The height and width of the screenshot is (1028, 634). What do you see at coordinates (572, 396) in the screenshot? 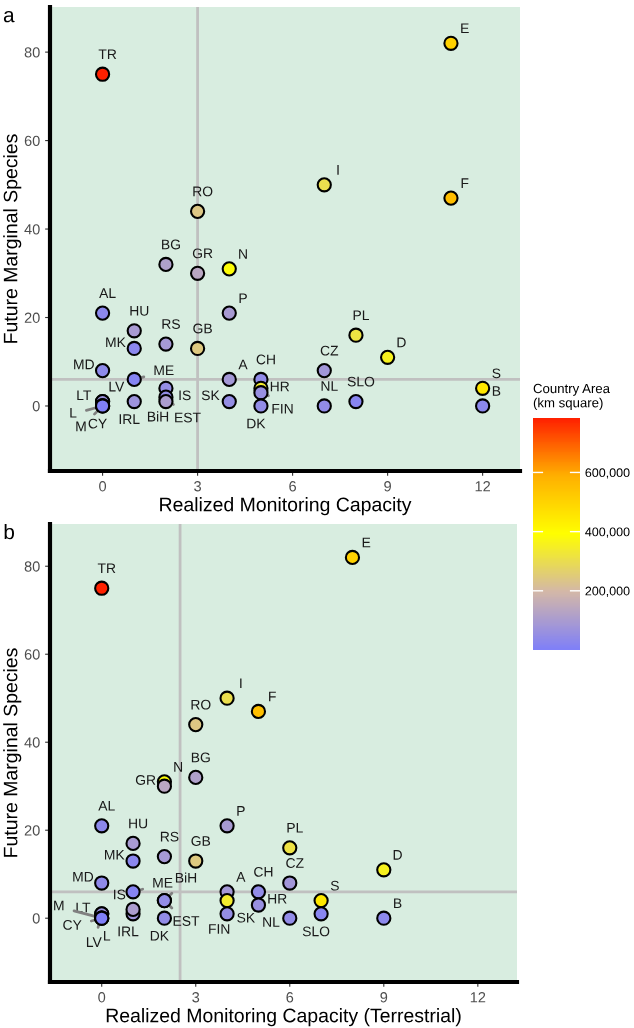
I see `color-bar-title: Country Area (km square)` at bounding box center [572, 396].